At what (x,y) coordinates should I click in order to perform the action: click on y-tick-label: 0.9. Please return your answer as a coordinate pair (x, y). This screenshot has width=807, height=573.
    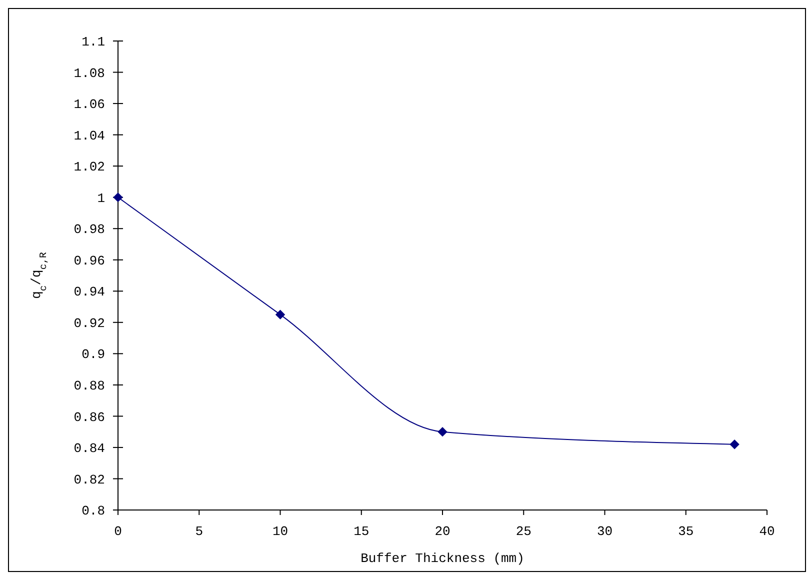
    Looking at the image, I should click on (93, 354).